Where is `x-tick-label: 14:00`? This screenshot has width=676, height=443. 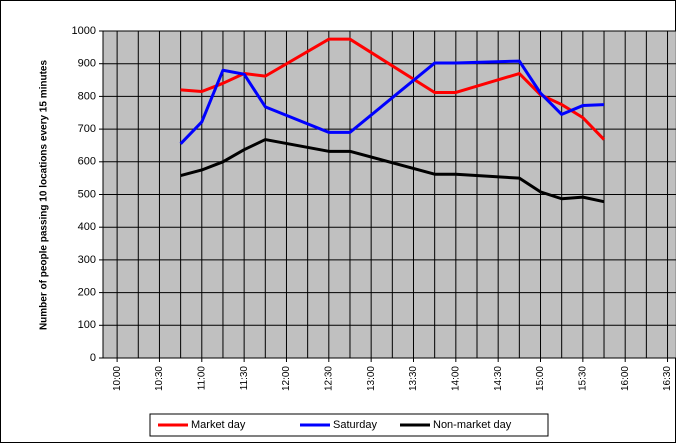 x-tick-label: 14:00 is located at coordinates (455, 378).